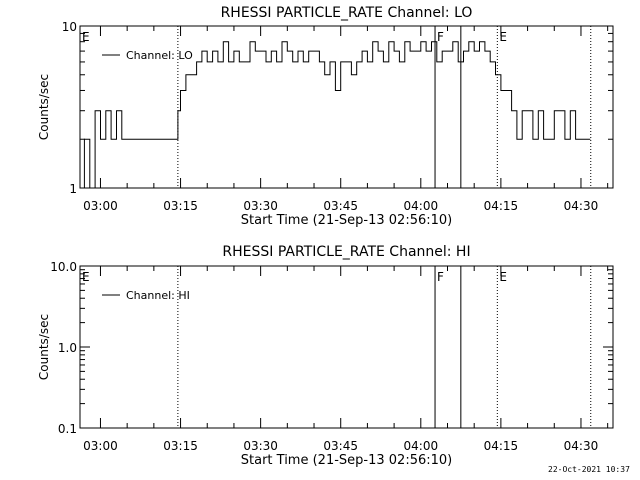 This screenshot has height=480, width=640. Describe the element at coordinates (73, 189) in the screenshot. I see `y-tick-label: 1` at that location.